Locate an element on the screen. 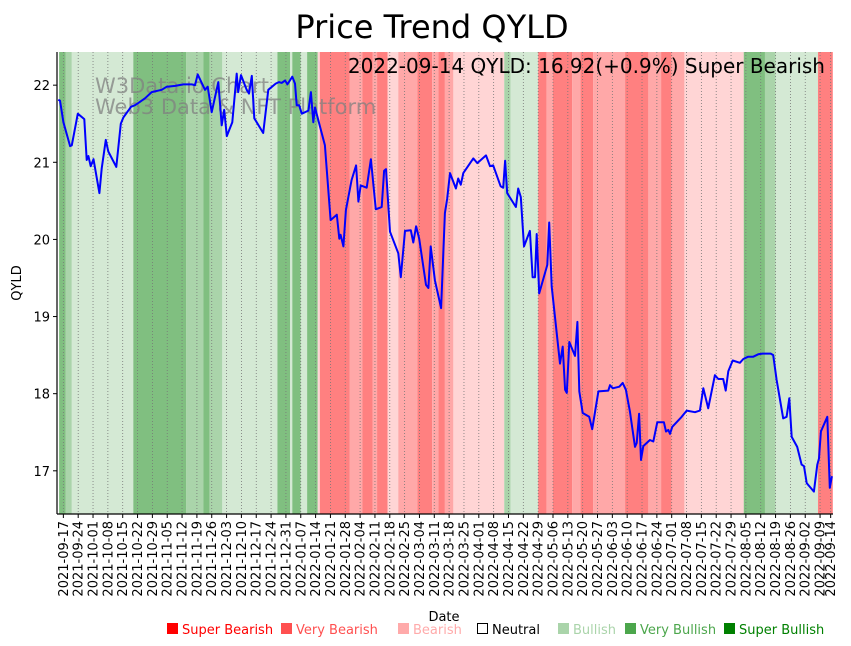 The image size is (851, 646). y-tick-label: 21 is located at coordinates (41, 163).